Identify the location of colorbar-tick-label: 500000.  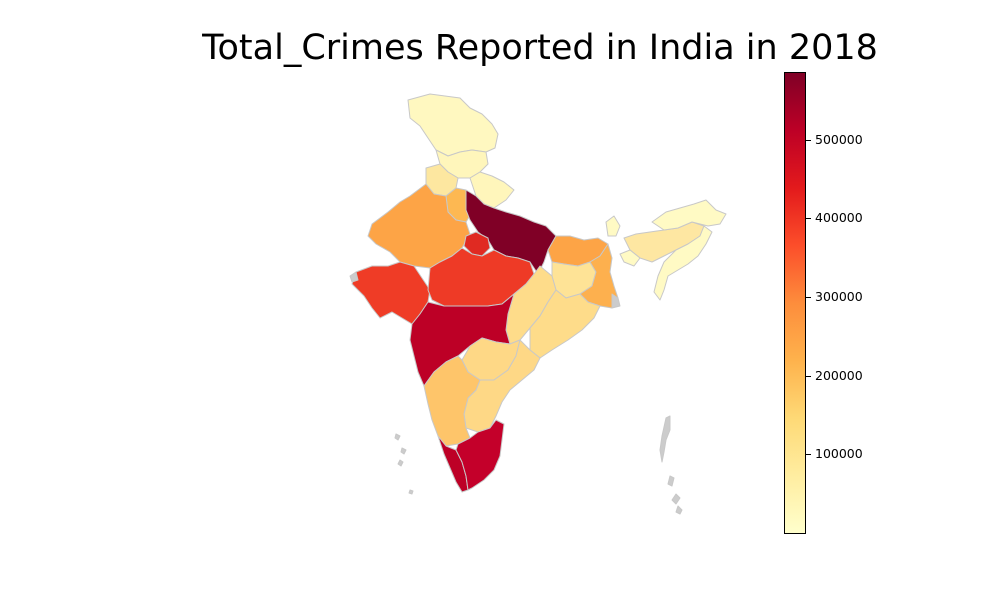
(839, 139).